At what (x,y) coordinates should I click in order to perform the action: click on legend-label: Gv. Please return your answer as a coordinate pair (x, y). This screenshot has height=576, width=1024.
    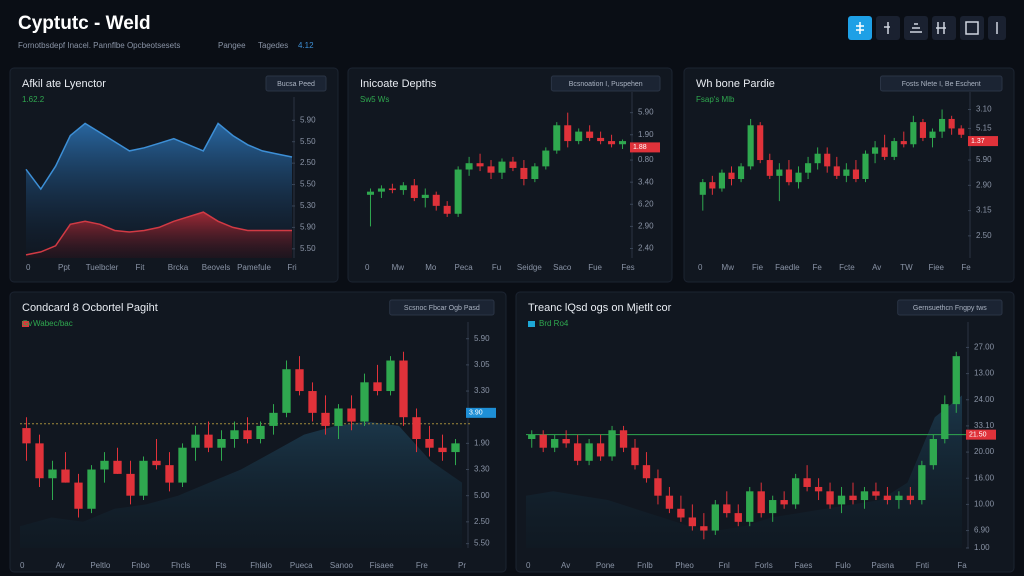
    Looking at the image, I should click on (27, 323).